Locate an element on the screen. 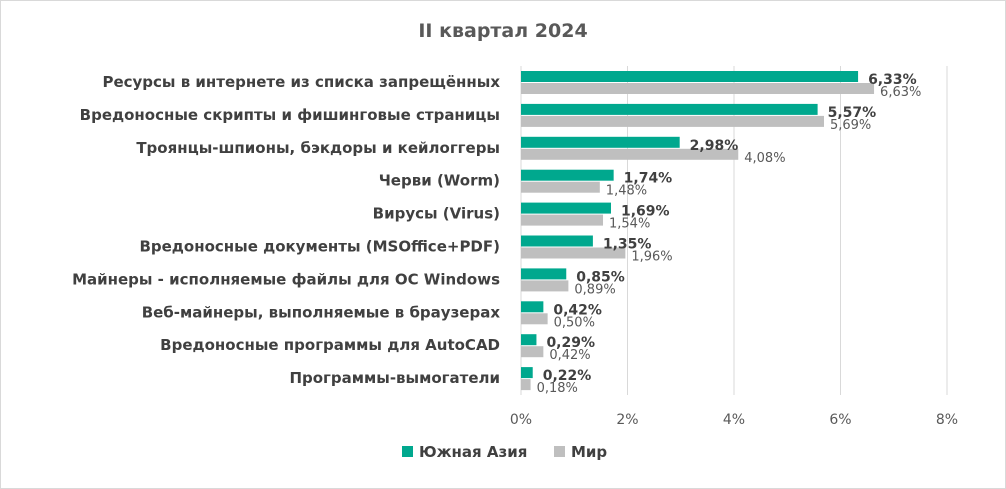 Image resolution: width=1006 pixels, height=489 pixels. data-label-south-asia: 0,42% is located at coordinates (577, 310).